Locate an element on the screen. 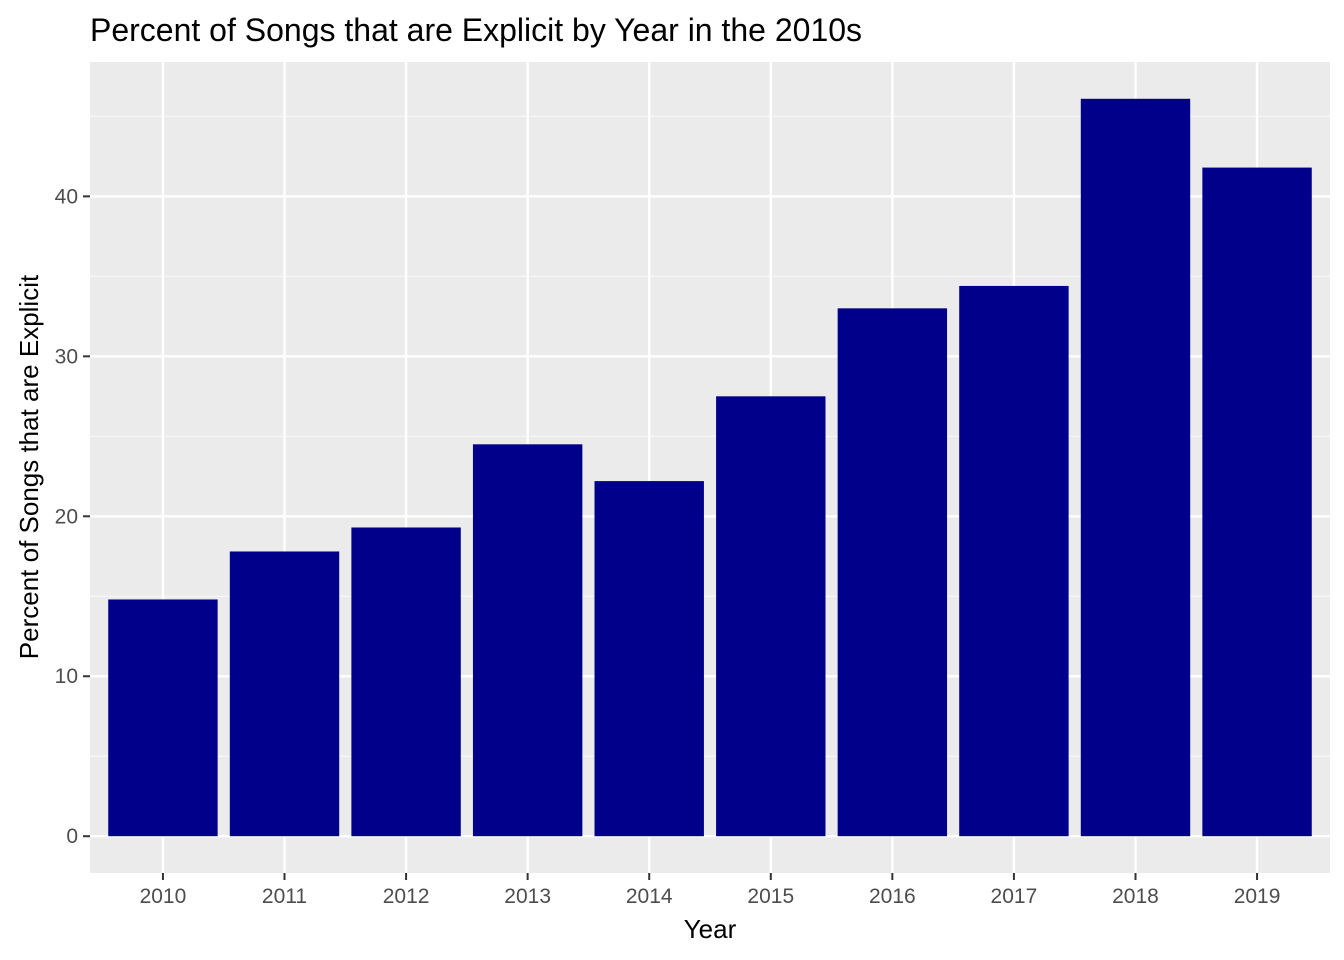  bar-2016 is located at coordinates (892, 572).